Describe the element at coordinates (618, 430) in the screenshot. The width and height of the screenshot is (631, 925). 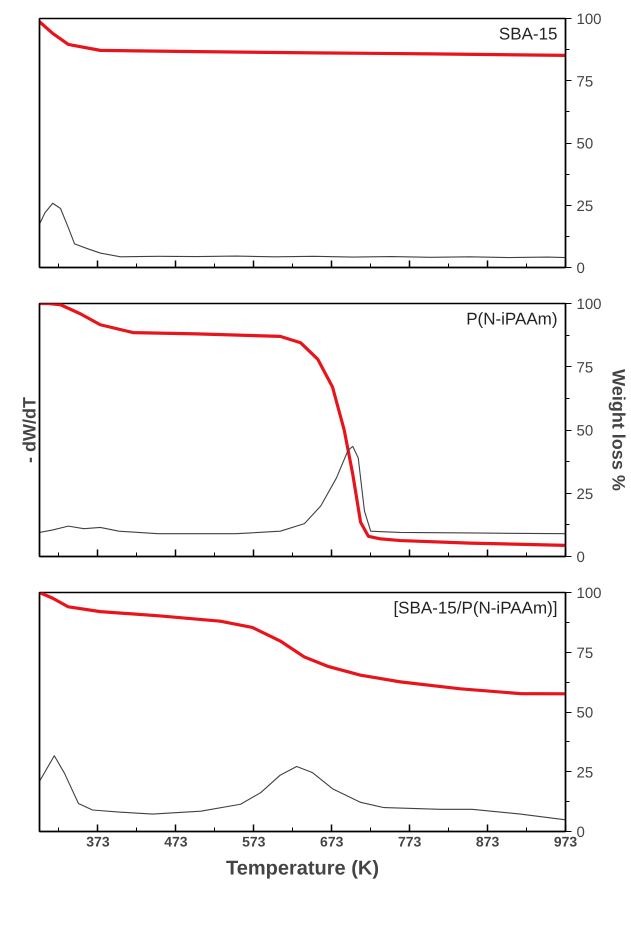
I see `y-axis-title: Weight loss %` at that location.